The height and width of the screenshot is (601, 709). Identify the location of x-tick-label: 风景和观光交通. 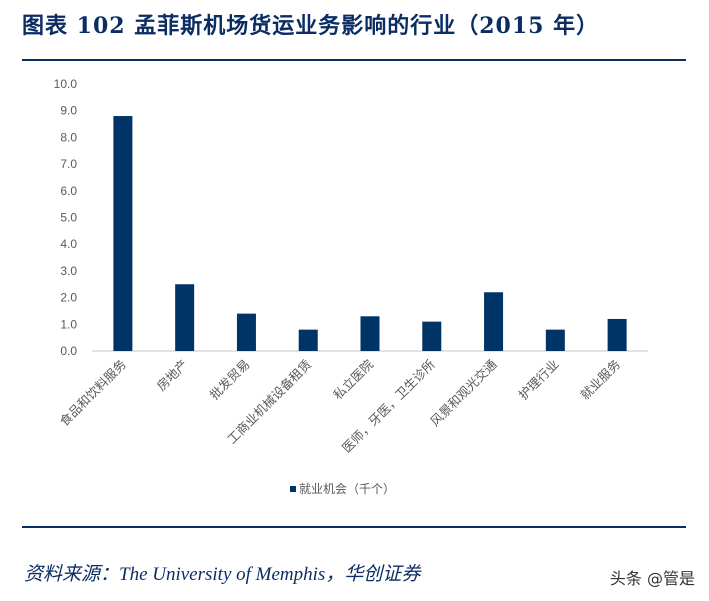
(463, 392).